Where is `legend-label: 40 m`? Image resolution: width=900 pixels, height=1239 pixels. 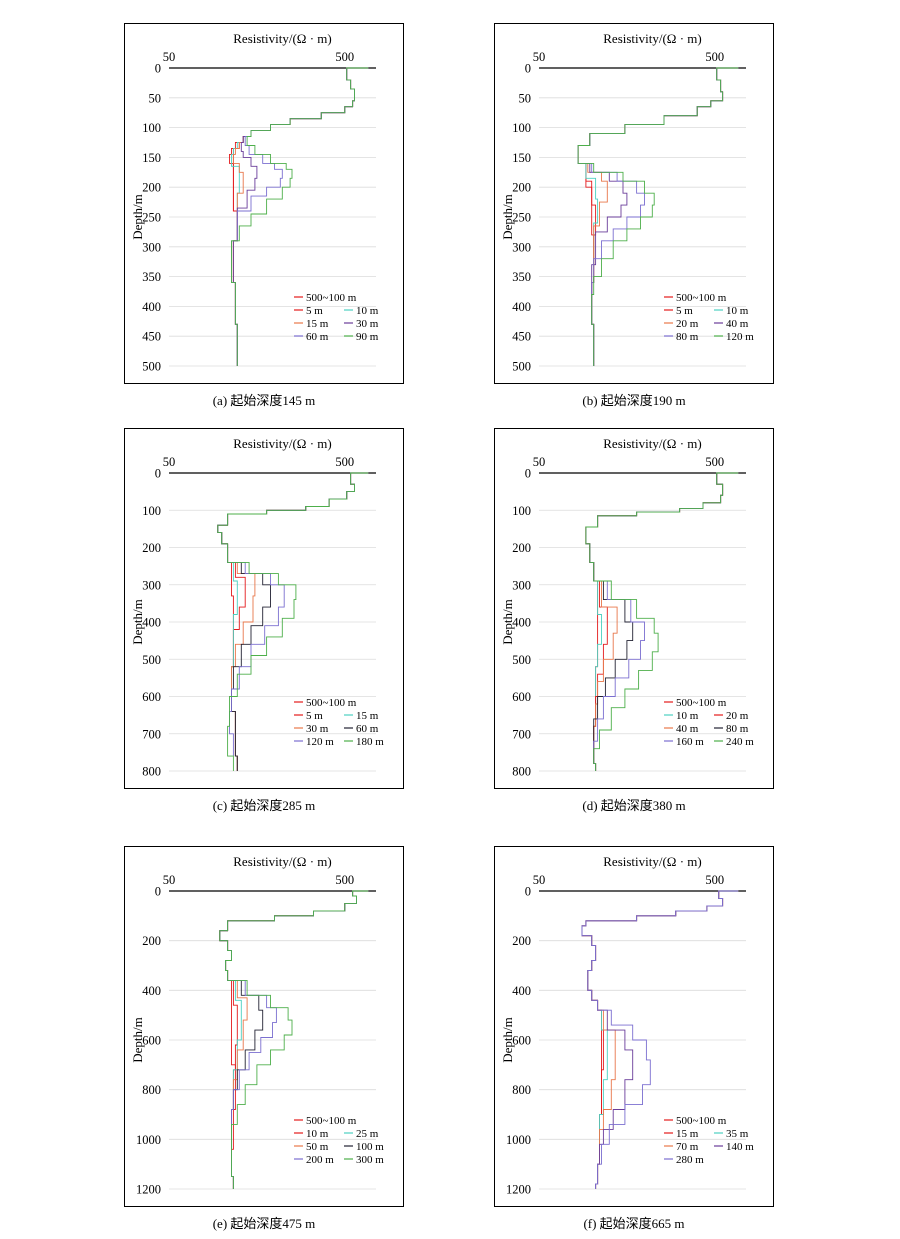 legend-label: 40 m is located at coordinates (687, 729).